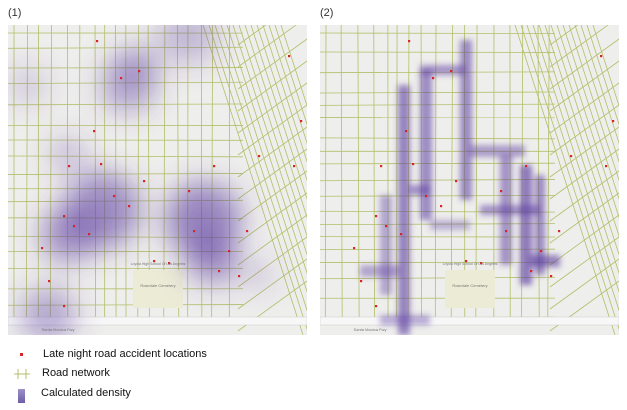 The height and width of the screenshot is (410, 627). Describe the element at coordinates (157, 285) in the screenshot. I see `cemetery-label: Rosedale Cemetery` at that location.